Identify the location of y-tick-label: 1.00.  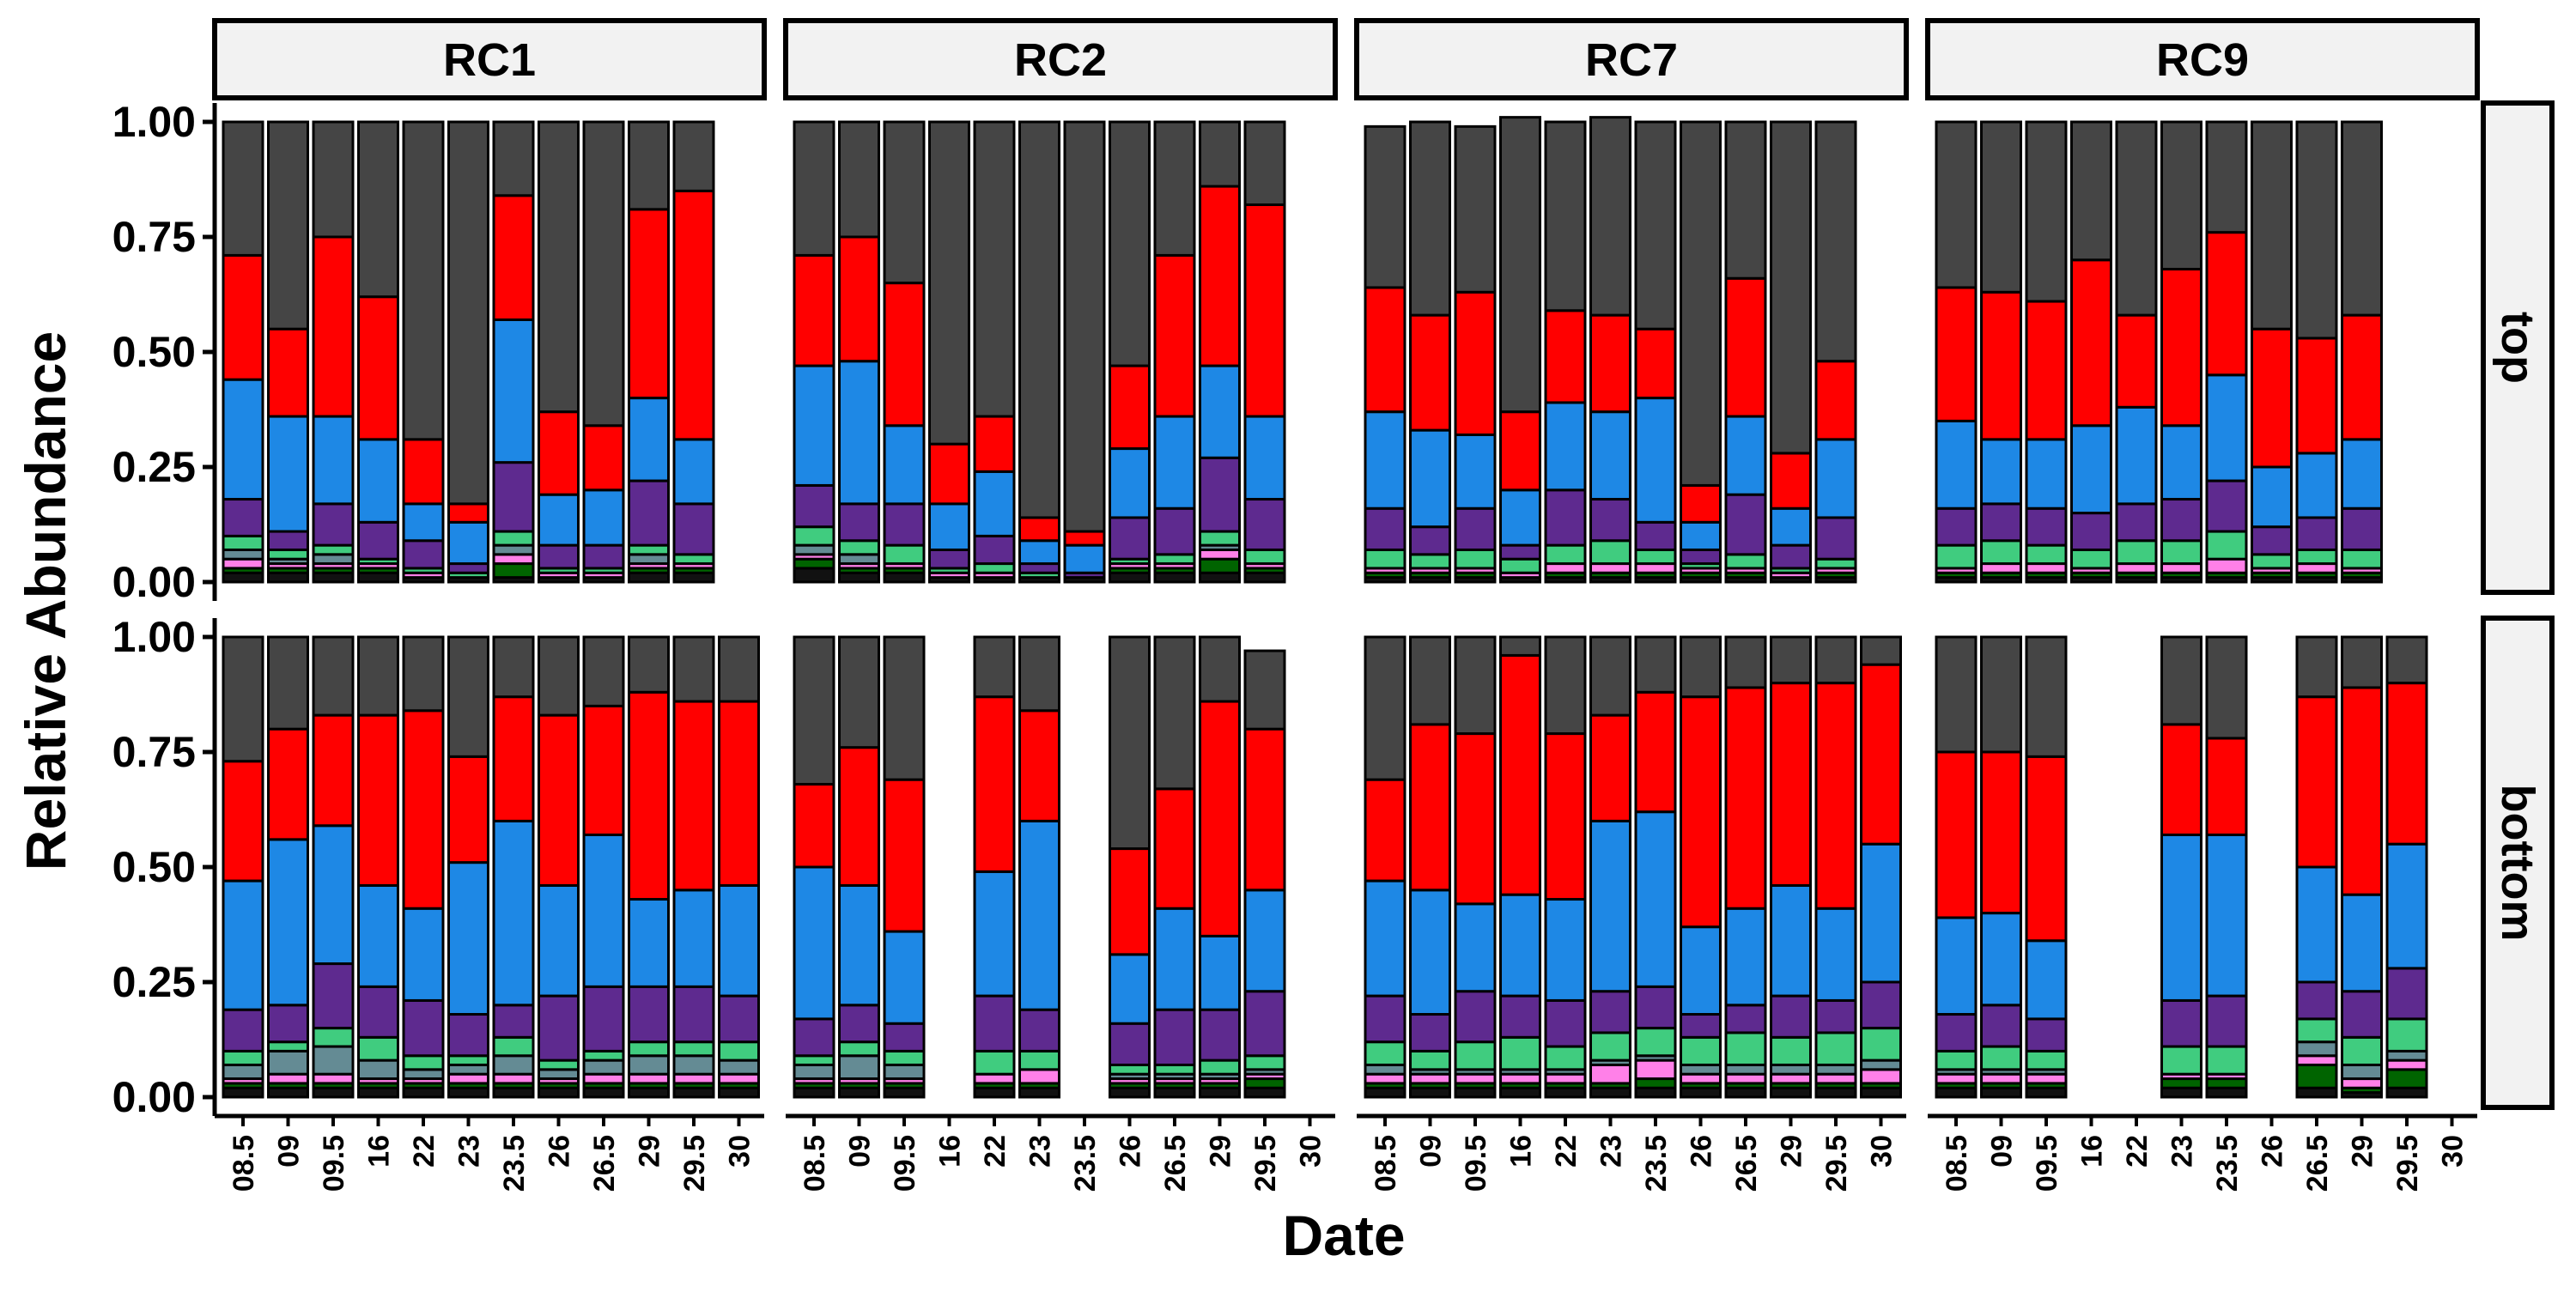
(154, 122).